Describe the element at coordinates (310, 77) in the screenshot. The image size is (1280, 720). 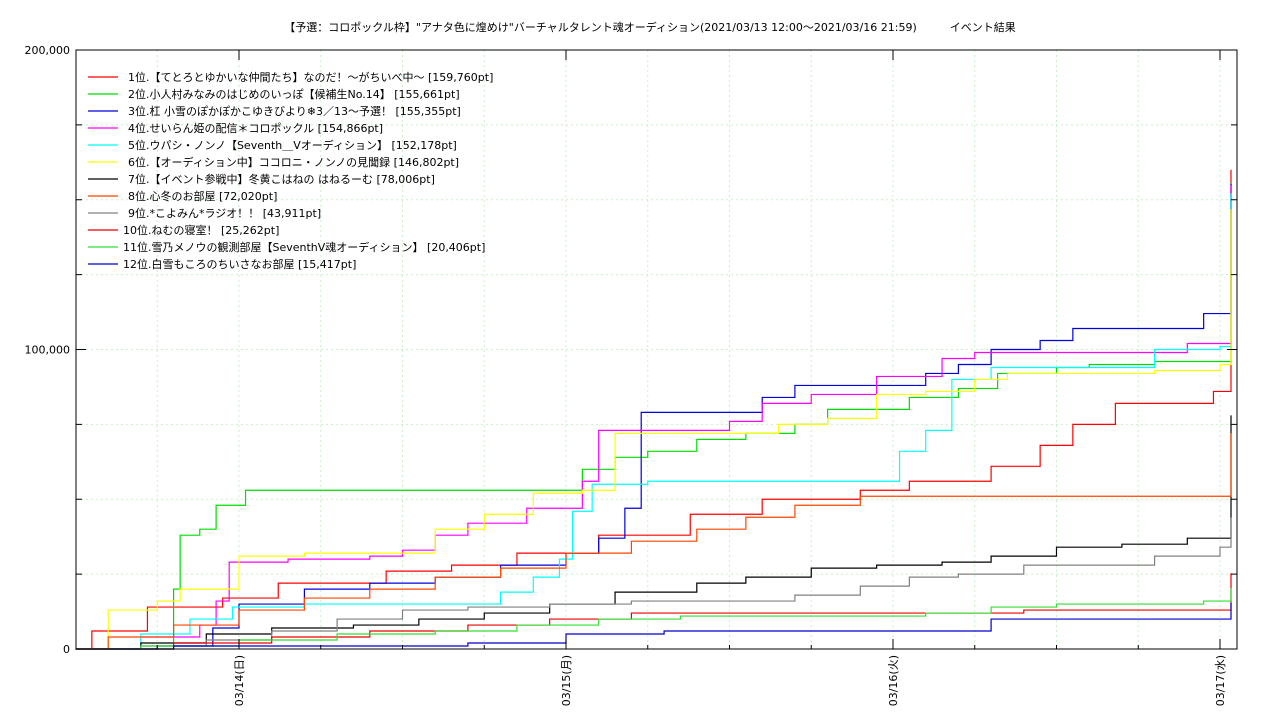
I see `legend-label: 1位.【てとろとゆかいな仲間たち】なのだ！～がちいべ中～ [159,760pt]` at that location.